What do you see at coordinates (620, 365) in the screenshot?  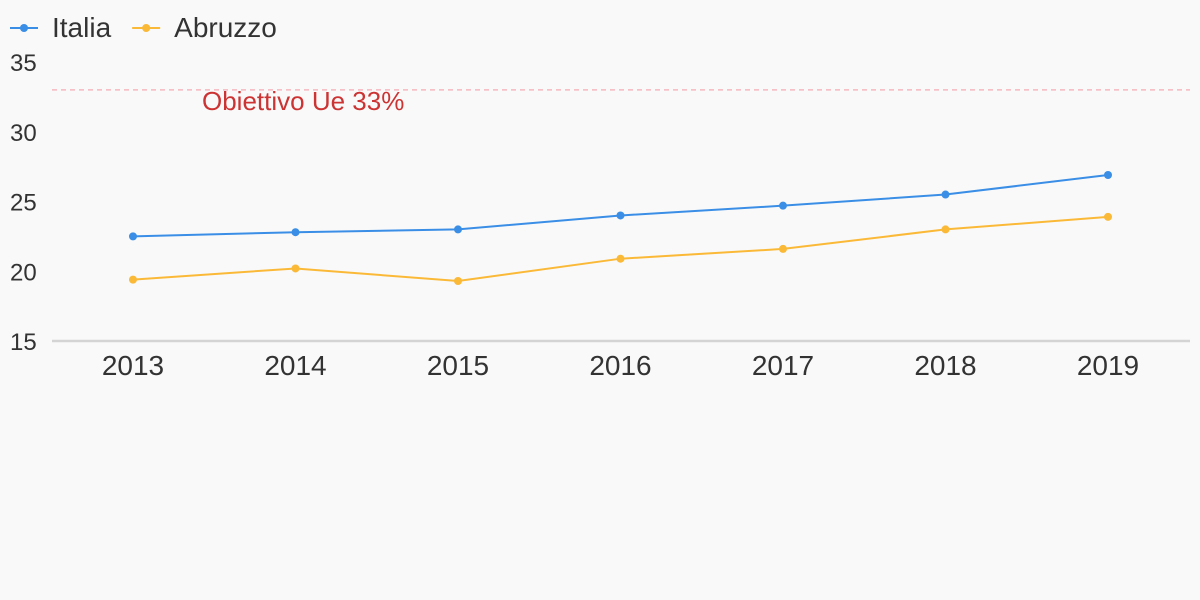 I see `x-tick-label: 2016` at bounding box center [620, 365].